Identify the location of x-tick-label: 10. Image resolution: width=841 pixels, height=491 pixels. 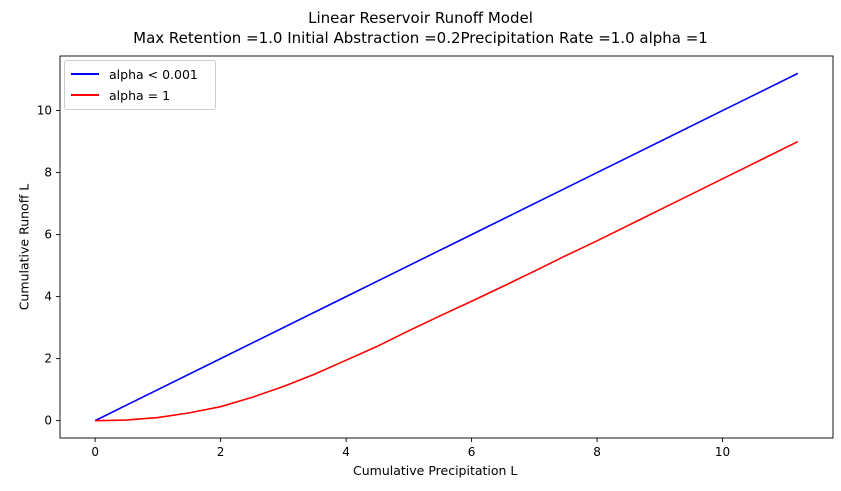
(722, 452).